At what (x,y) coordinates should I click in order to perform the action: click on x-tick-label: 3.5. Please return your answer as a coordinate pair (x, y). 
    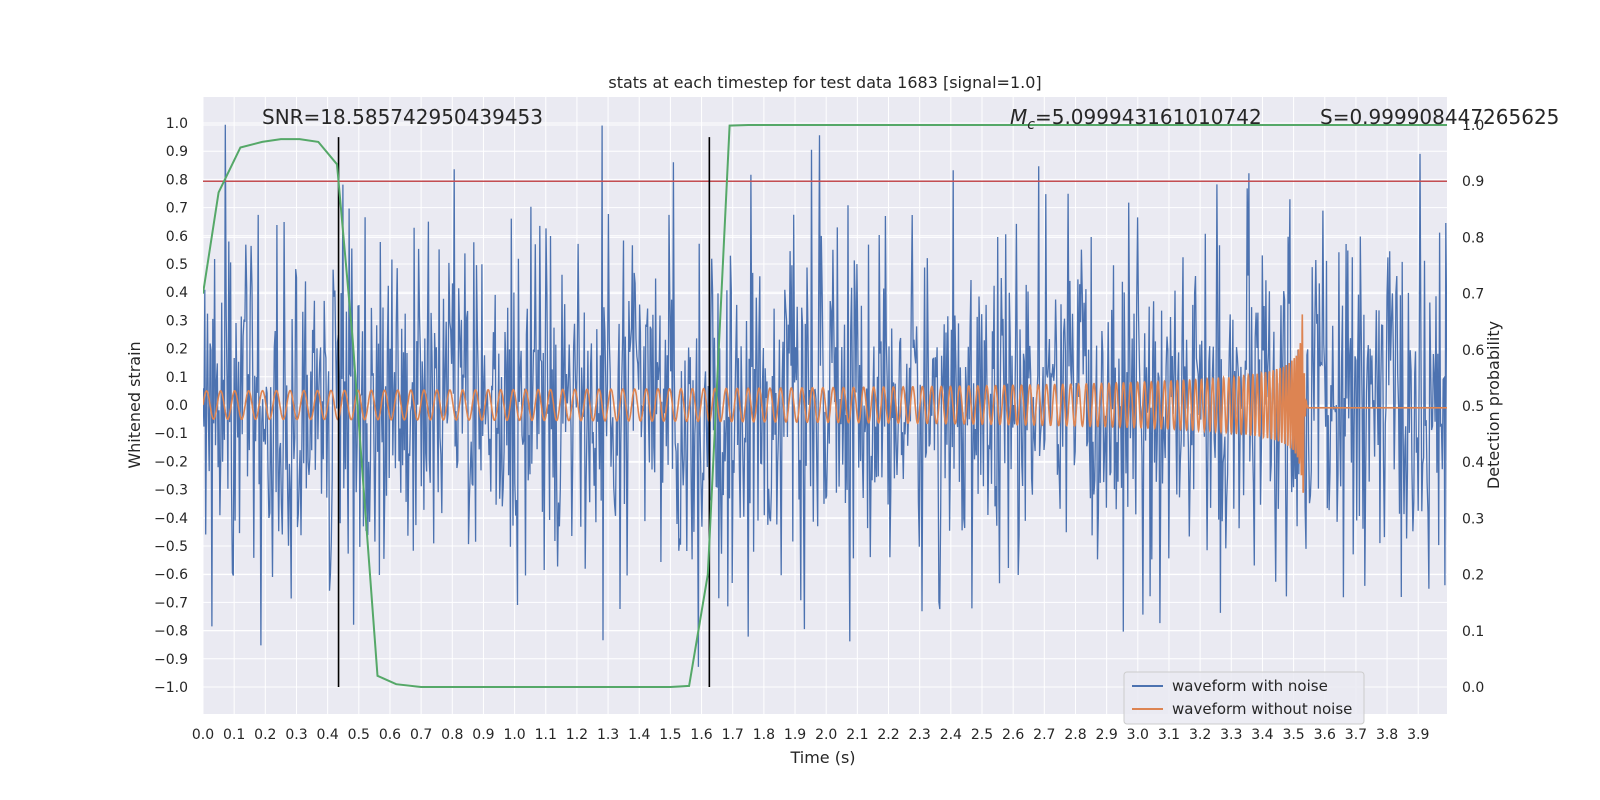
    Looking at the image, I should click on (1293, 735).